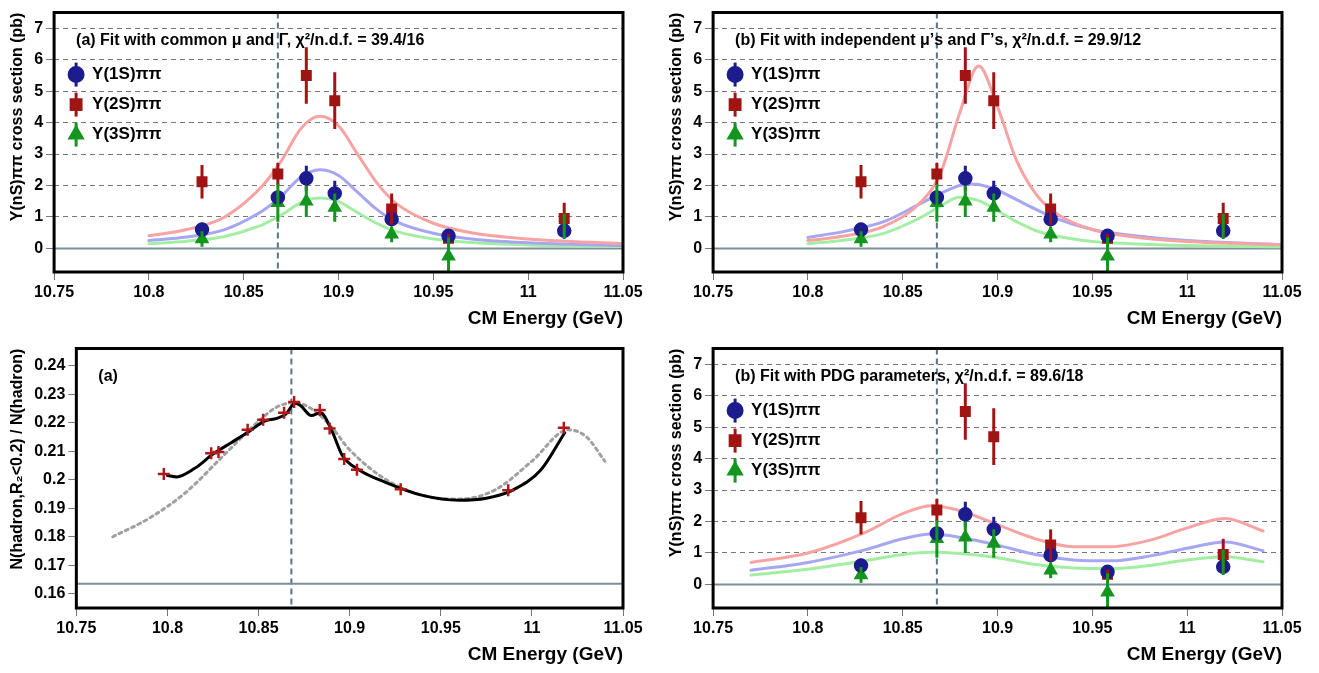  I want to click on text: (b) Fit with PDG parameters, χ²/n.d.f. = 89.6/18, so click(909, 376).